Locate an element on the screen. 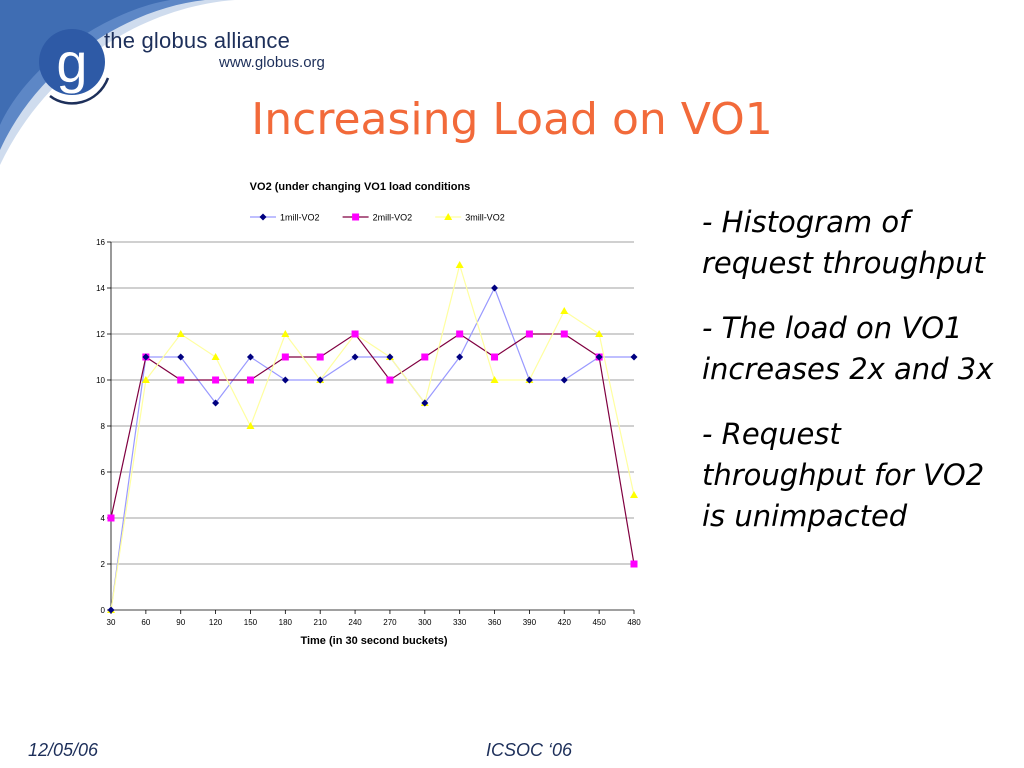  x-tick-label: 90 is located at coordinates (180, 622).